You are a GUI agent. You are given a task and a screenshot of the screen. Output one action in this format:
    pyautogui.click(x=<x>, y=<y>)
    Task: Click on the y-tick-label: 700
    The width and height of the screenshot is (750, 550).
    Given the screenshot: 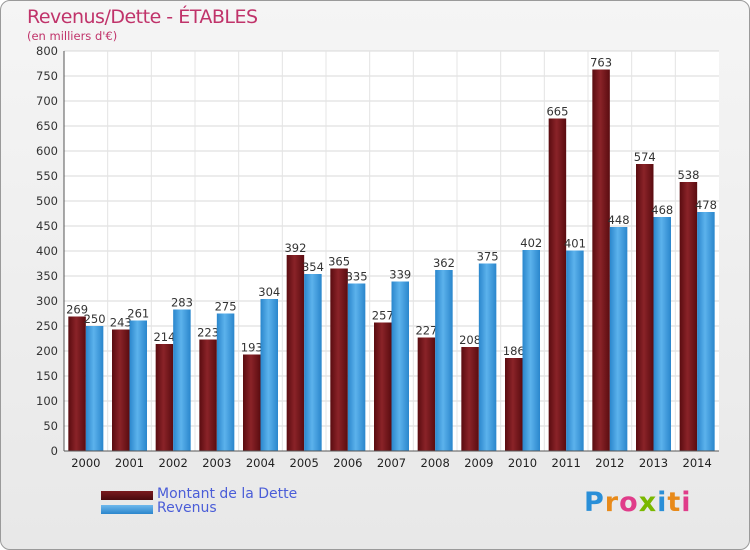 What is the action you would take?
    pyautogui.click(x=47, y=101)
    